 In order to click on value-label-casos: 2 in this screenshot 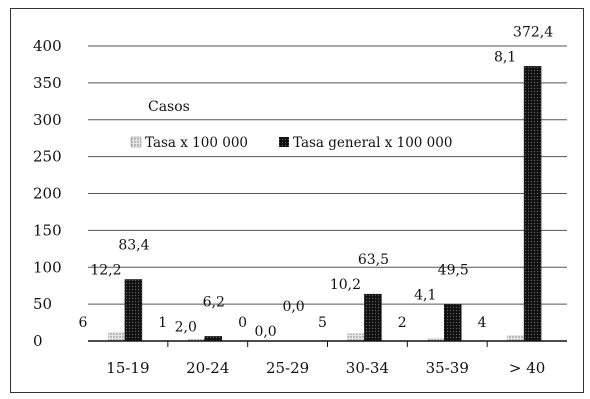, I will do `click(402, 323)`.